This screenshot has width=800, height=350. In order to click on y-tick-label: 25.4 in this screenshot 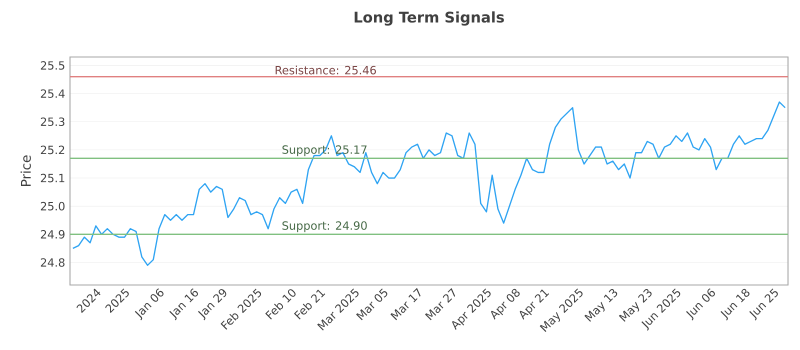, I will do `click(52, 93)`.